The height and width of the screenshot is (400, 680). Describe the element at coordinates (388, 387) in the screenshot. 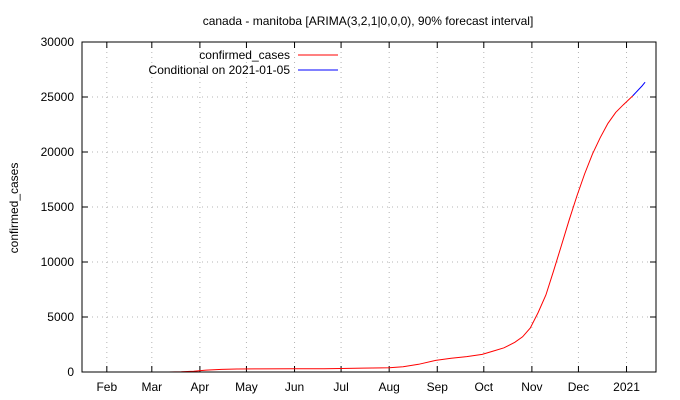

I see `x-tick-label: Aug` at that location.